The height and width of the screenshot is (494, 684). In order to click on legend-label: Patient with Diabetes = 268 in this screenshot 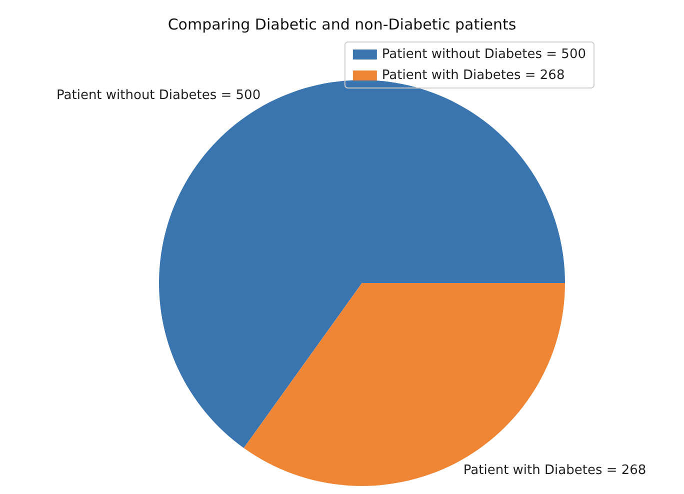, I will do `click(473, 75)`.